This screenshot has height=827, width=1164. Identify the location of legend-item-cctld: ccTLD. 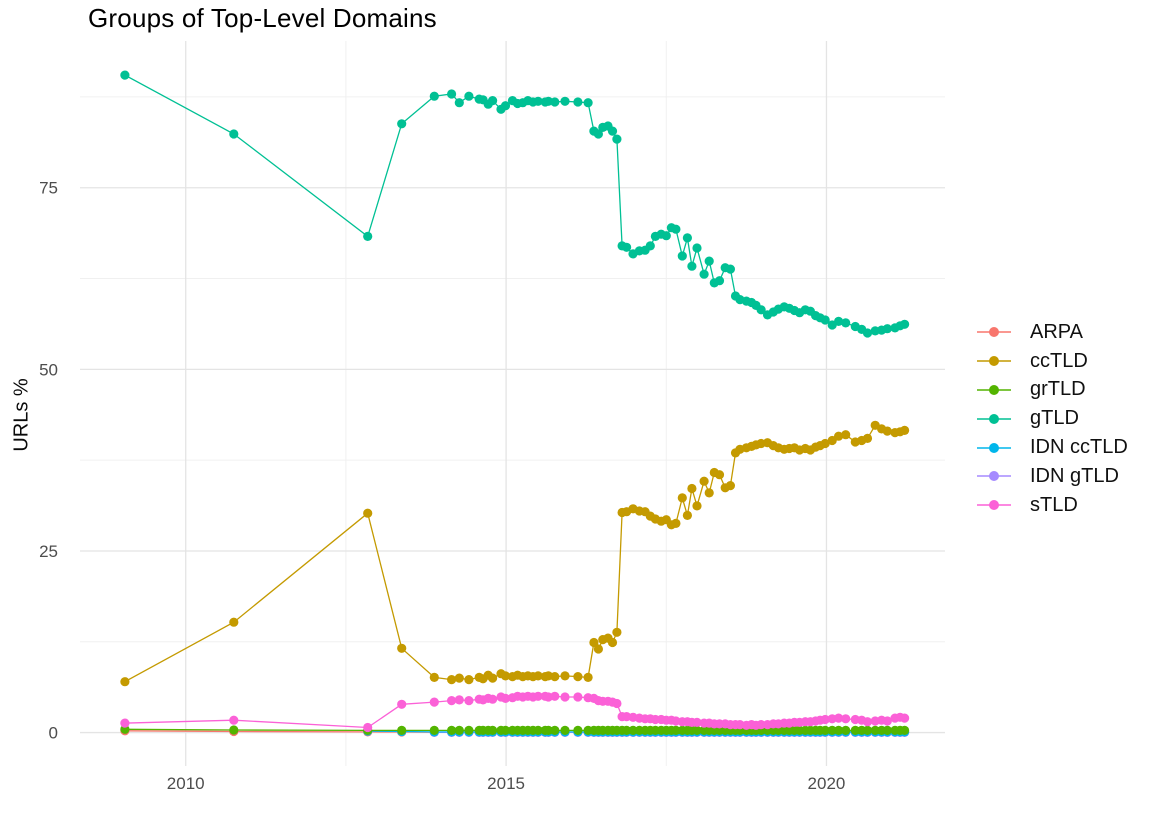
(1052, 361).